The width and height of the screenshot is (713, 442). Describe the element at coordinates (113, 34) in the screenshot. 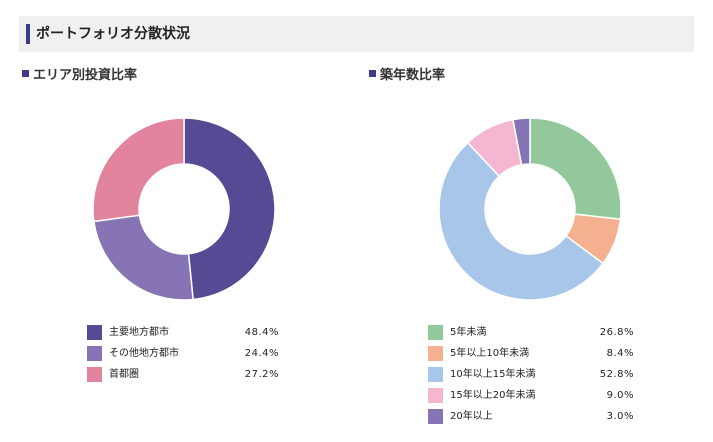

I see `page-title: ポートフォリオ分散状況` at that location.